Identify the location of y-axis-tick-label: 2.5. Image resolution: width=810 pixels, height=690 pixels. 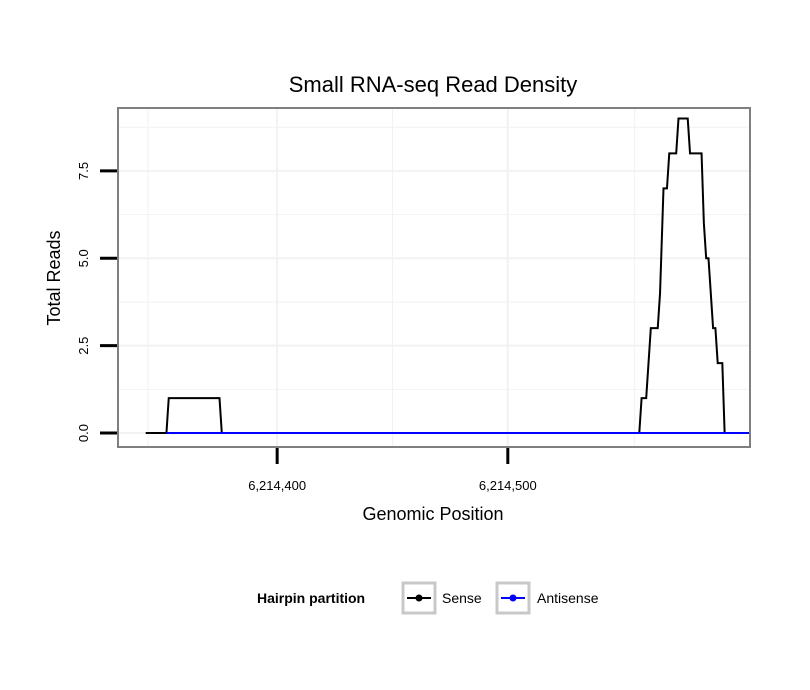
(83, 346).